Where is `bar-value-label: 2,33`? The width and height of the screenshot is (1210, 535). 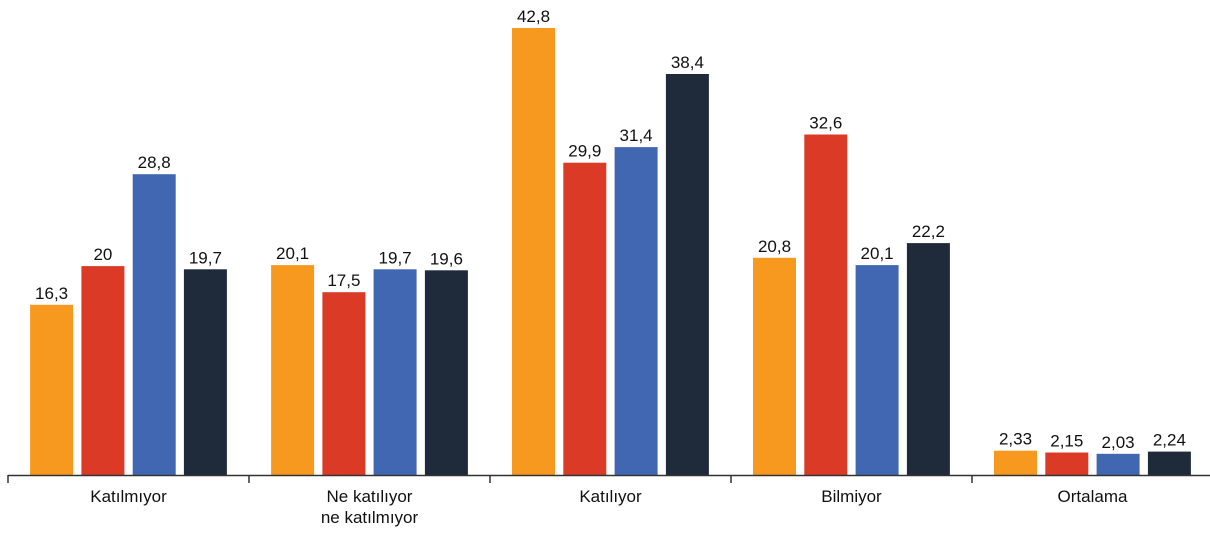 bar-value-label: 2,33 is located at coordinates (1015, 439).